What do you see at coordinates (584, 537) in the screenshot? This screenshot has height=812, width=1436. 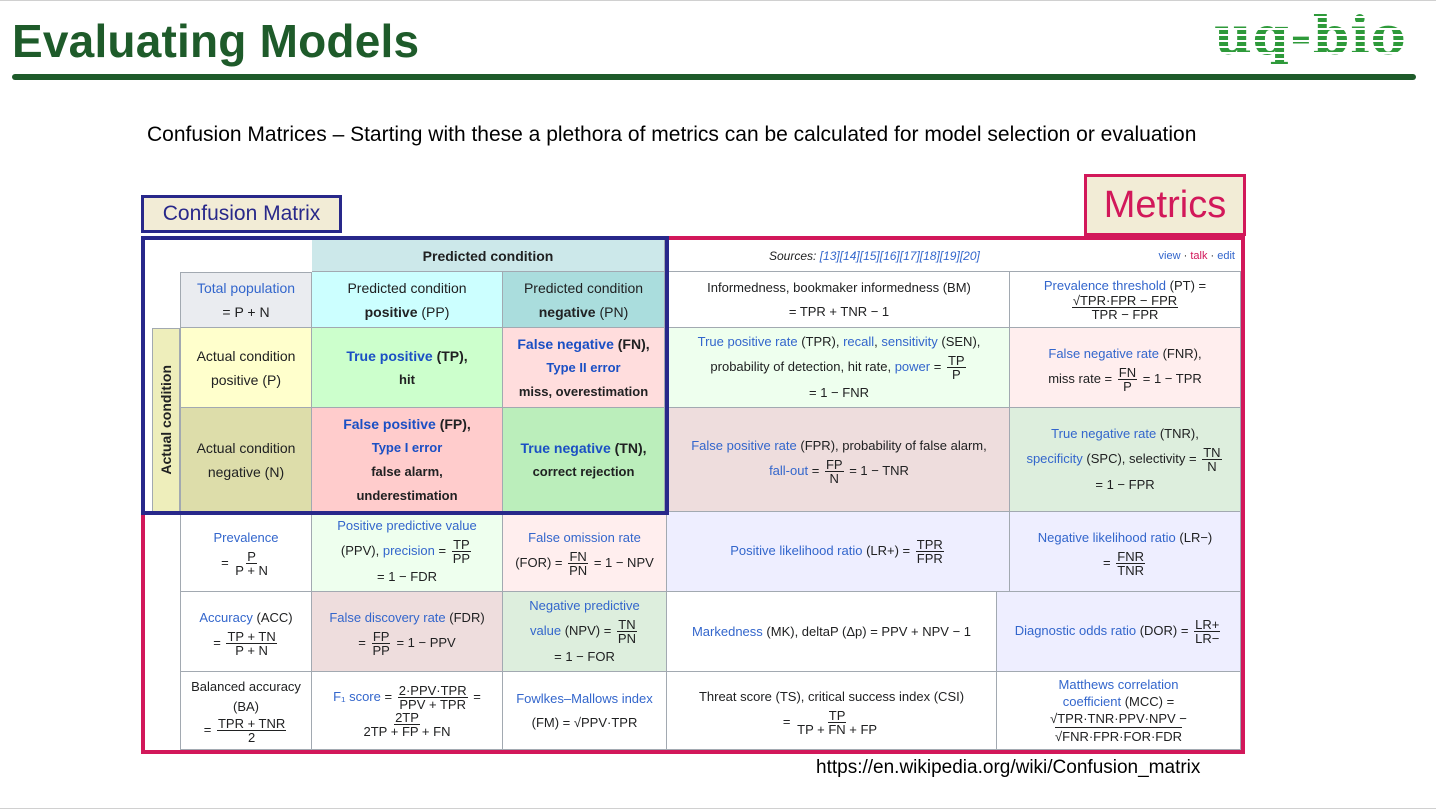 I see `for-link: False omission rate` at bounding box center [584, 537].